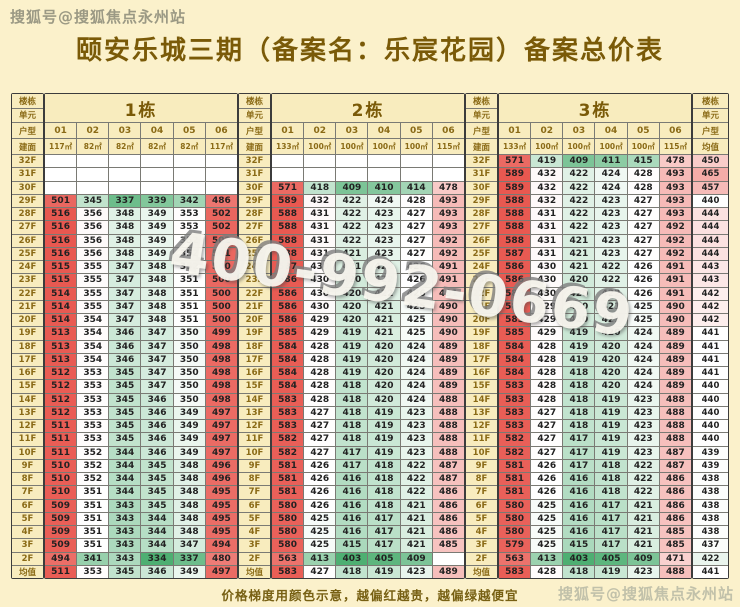 This screenshot has width=740, height=607. Describe the element at coordinates (481, 227) in the screenshot. I see `floor-label: 27F` at that location.